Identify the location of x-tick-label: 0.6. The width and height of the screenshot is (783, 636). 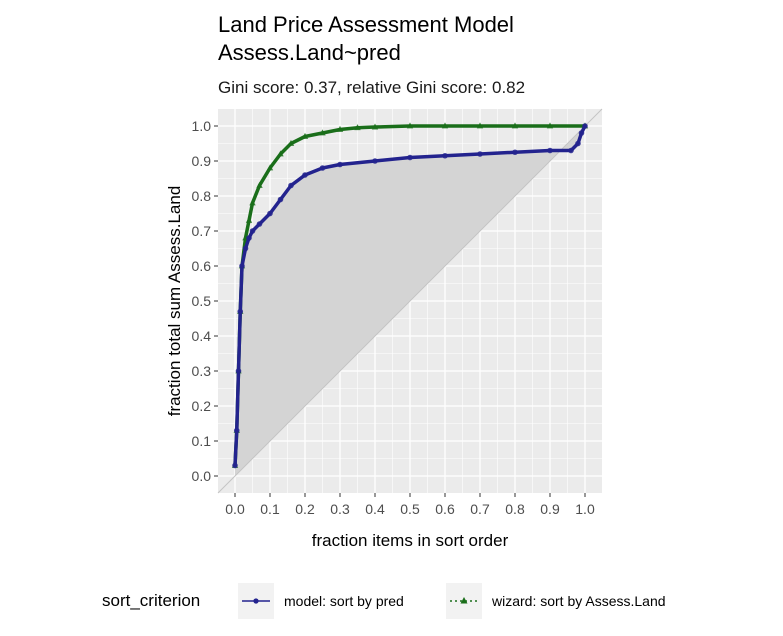
(445, 509).